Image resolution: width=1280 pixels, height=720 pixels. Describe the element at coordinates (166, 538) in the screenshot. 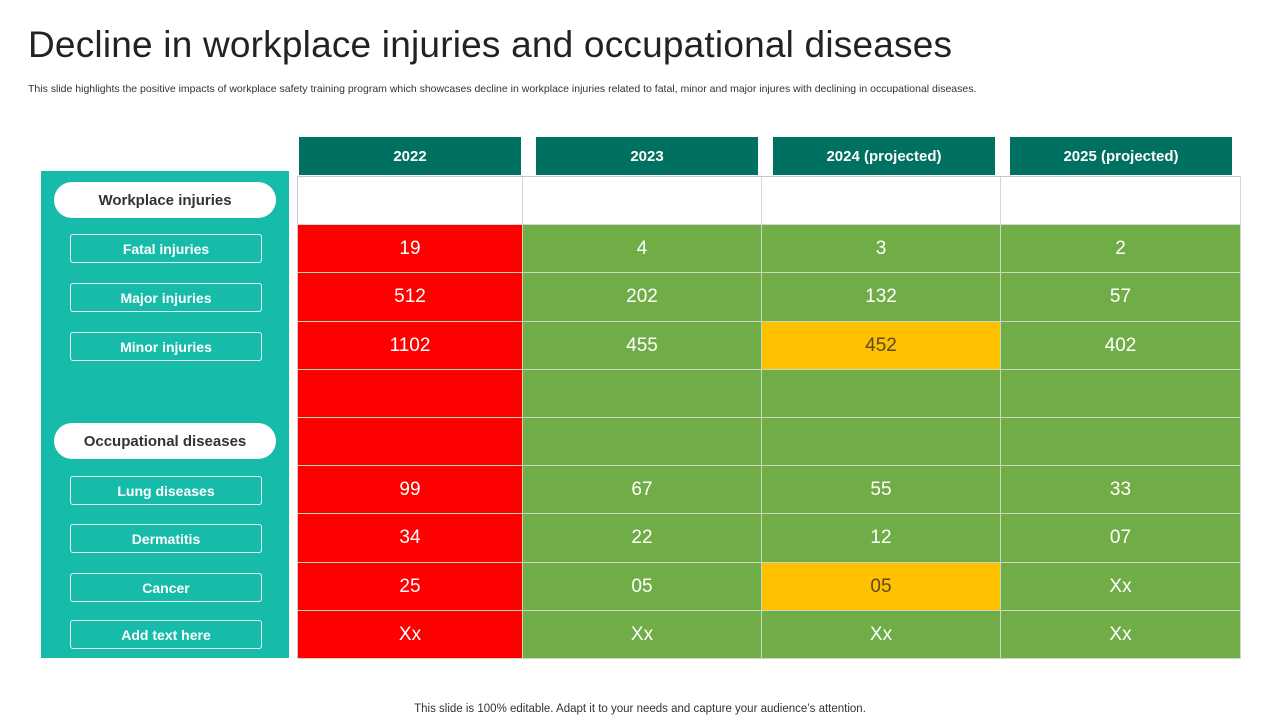

I see `row-label-dermatitis: Dermatitis` at that location.